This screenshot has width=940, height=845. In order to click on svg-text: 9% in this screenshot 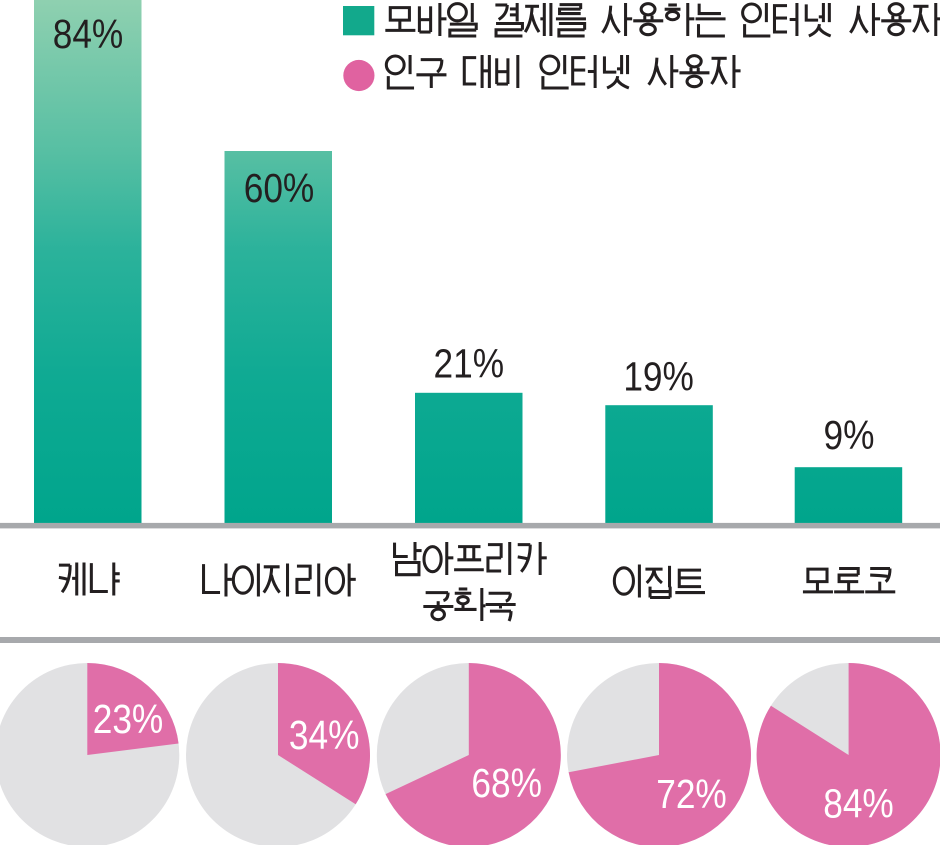, I will do `click(849, 436)`.